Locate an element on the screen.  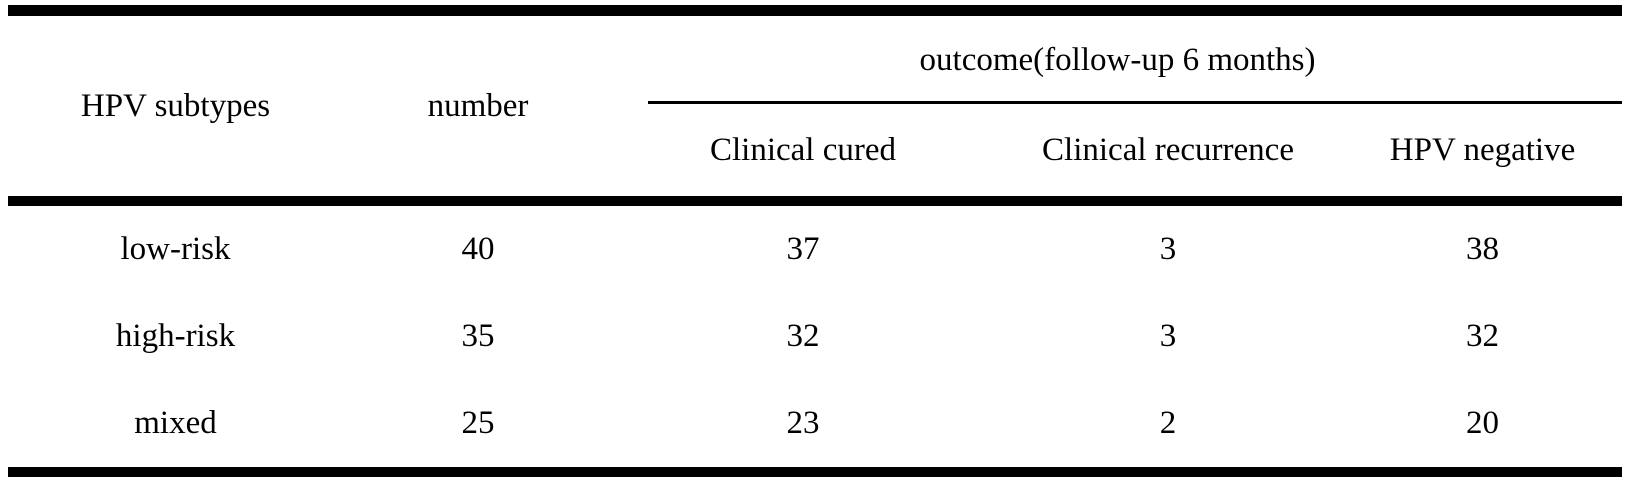
cell-number: 35 is located at coordinates (478, 336).